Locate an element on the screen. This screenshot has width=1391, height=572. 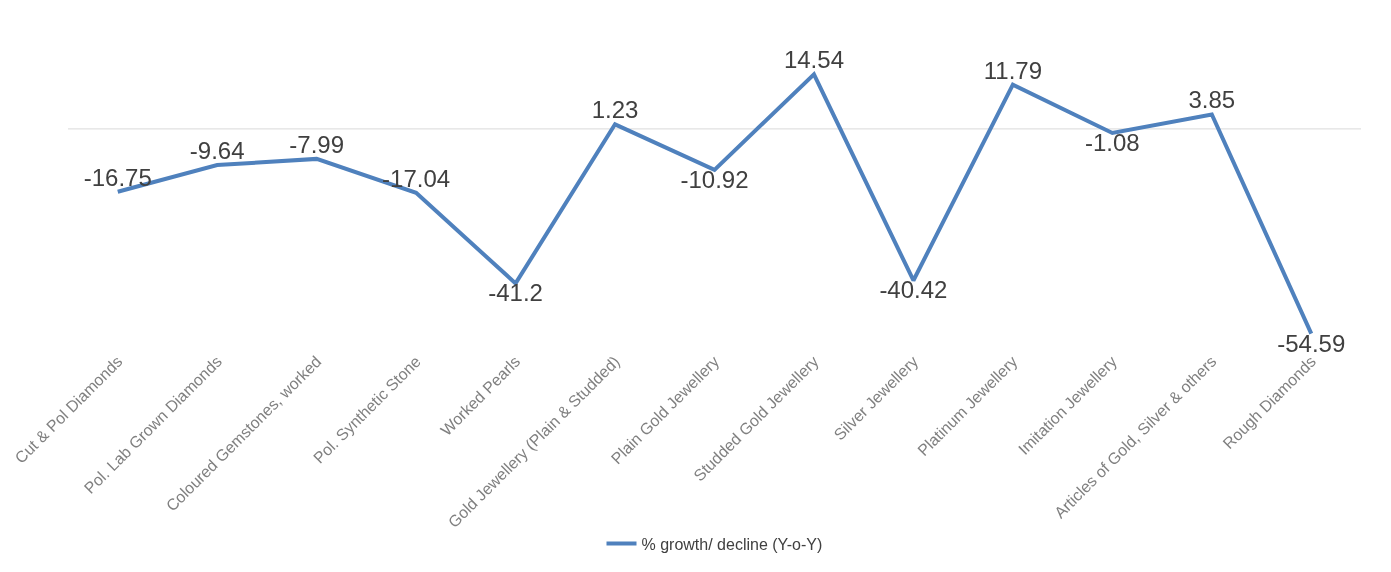
data-label: -10.92 is located at coordinates (714, 179).